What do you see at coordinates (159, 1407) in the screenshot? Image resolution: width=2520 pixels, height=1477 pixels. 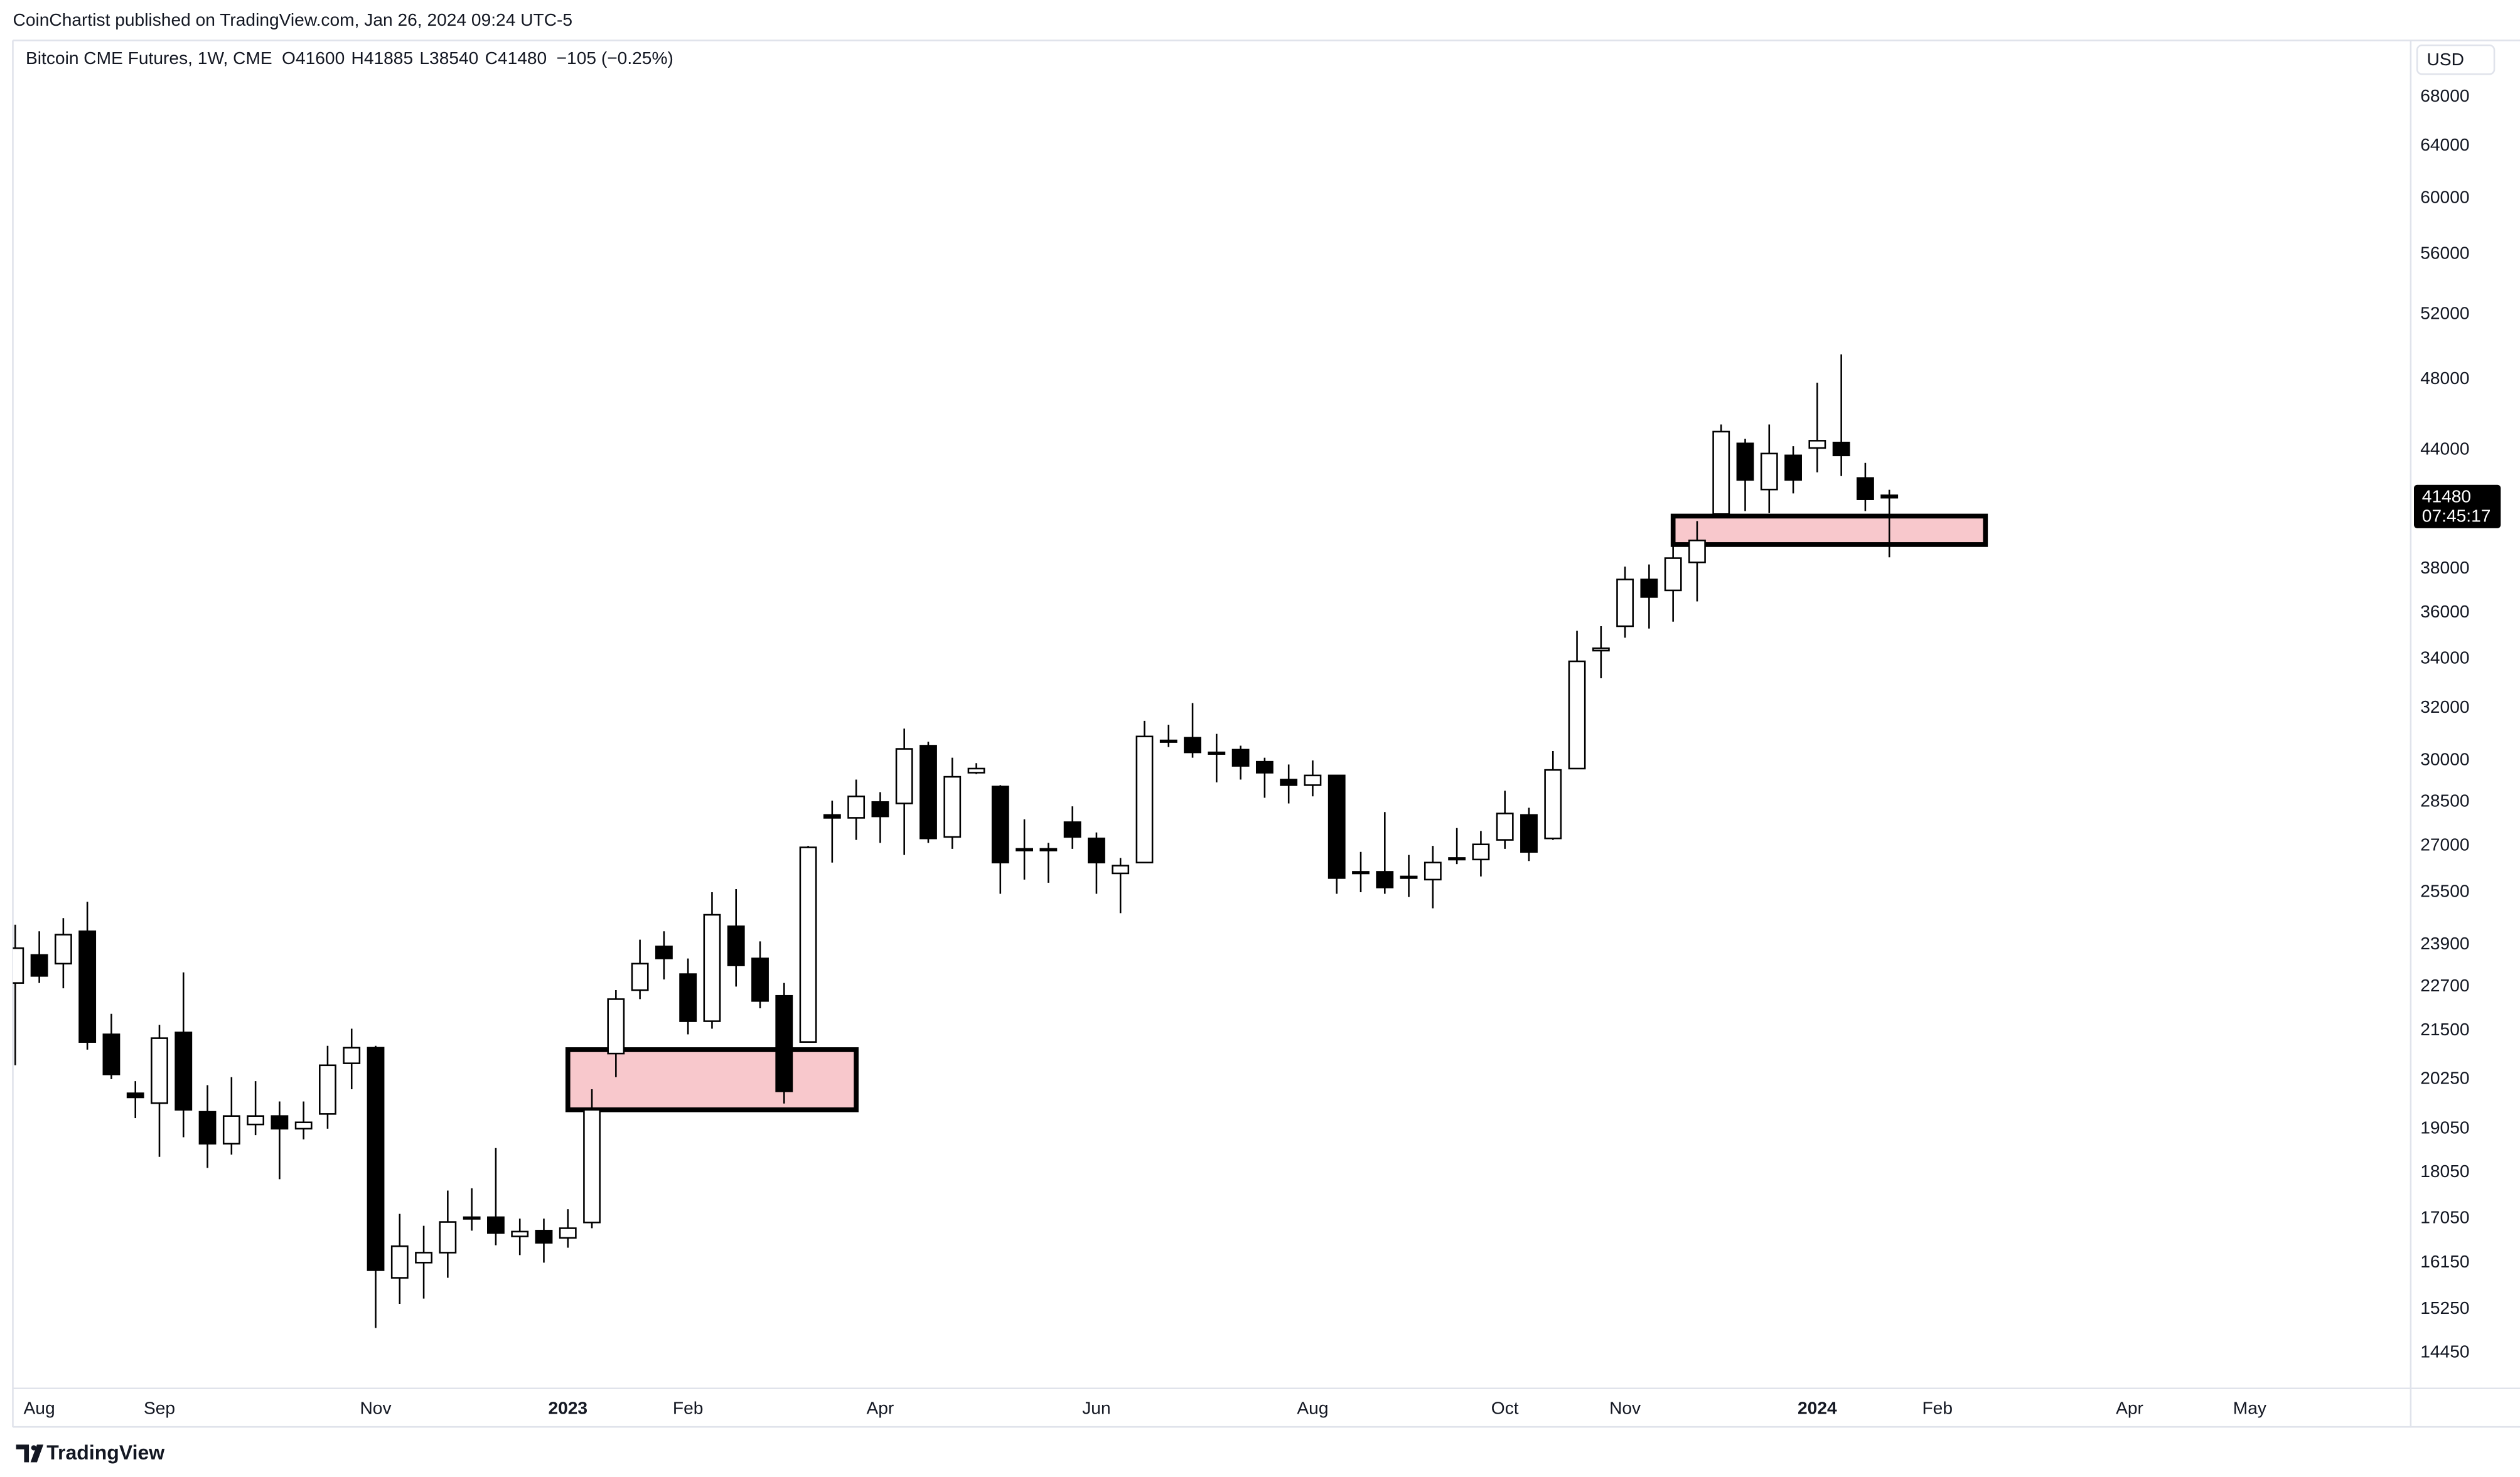 I see `x-tick-label: Sep` at bounding box center [159, 1407].